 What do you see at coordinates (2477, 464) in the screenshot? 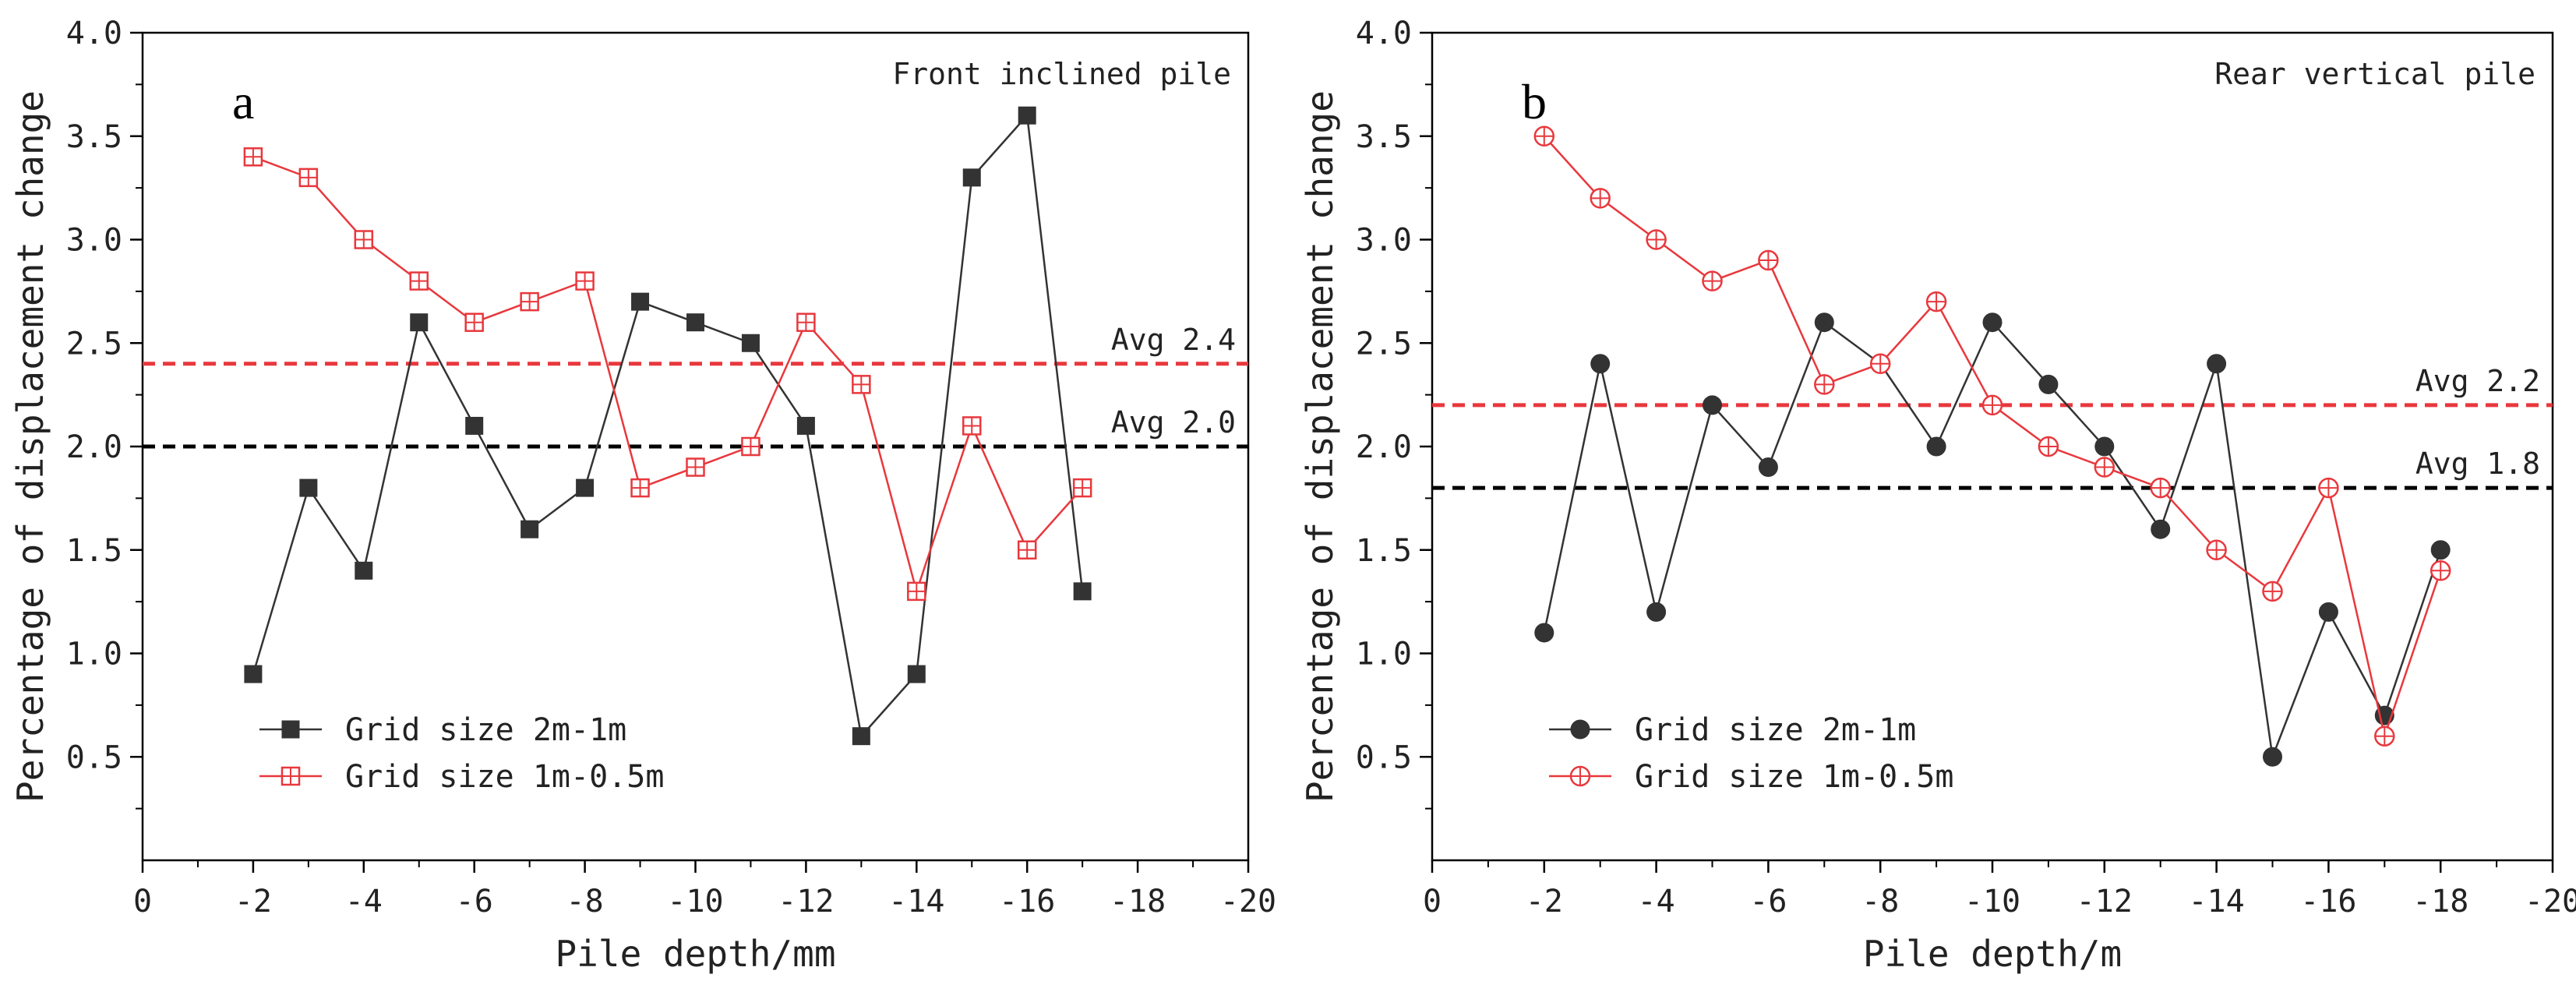
I see `avg-label: Avg 1.8` at bounding box center [2477, 464].